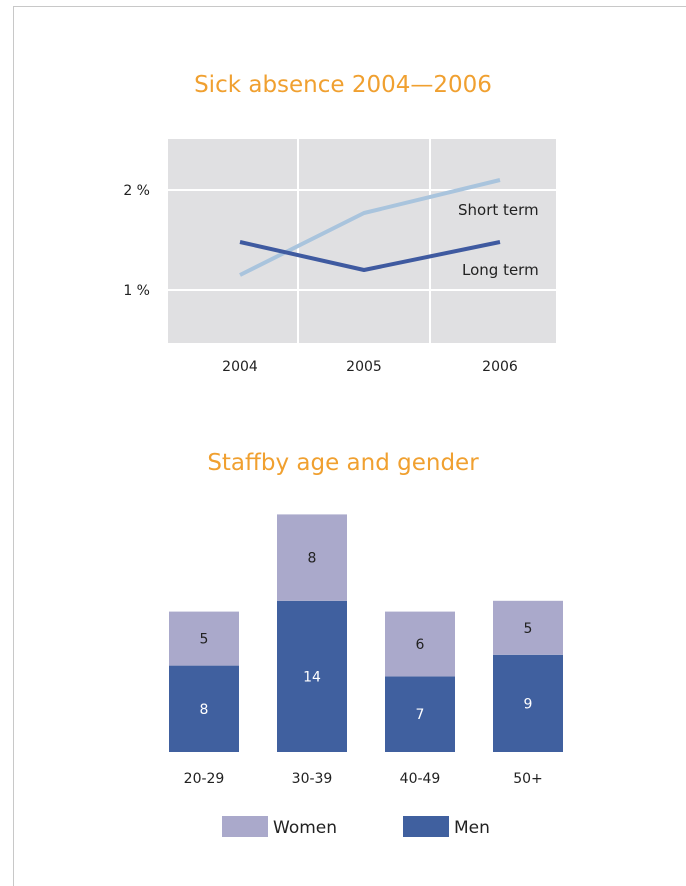 Image resolution: width=686 pixels, height=886 pixels. Describe the element at coordinates (356, 827) in the screenshot. I see `bar-legend: Women Men` at that location.